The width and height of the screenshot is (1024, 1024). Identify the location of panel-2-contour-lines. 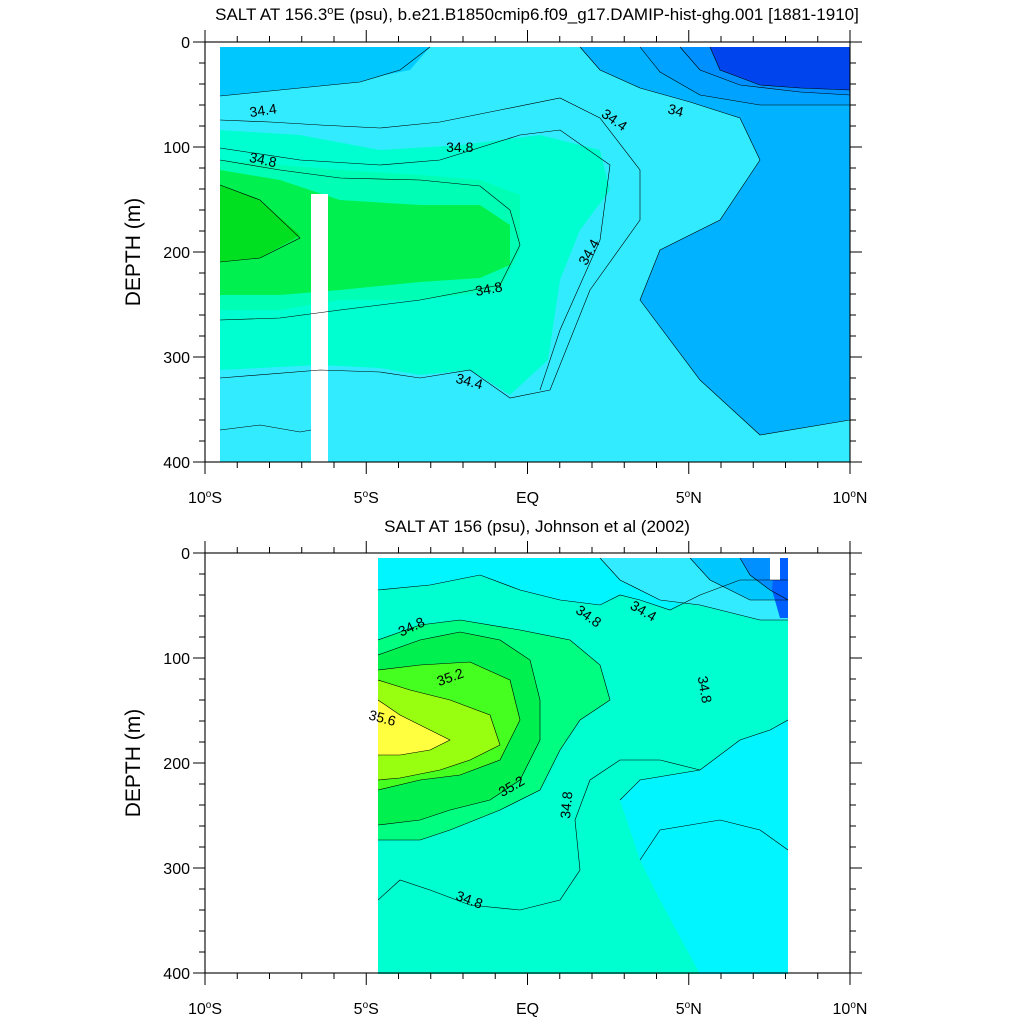
(583, 734).